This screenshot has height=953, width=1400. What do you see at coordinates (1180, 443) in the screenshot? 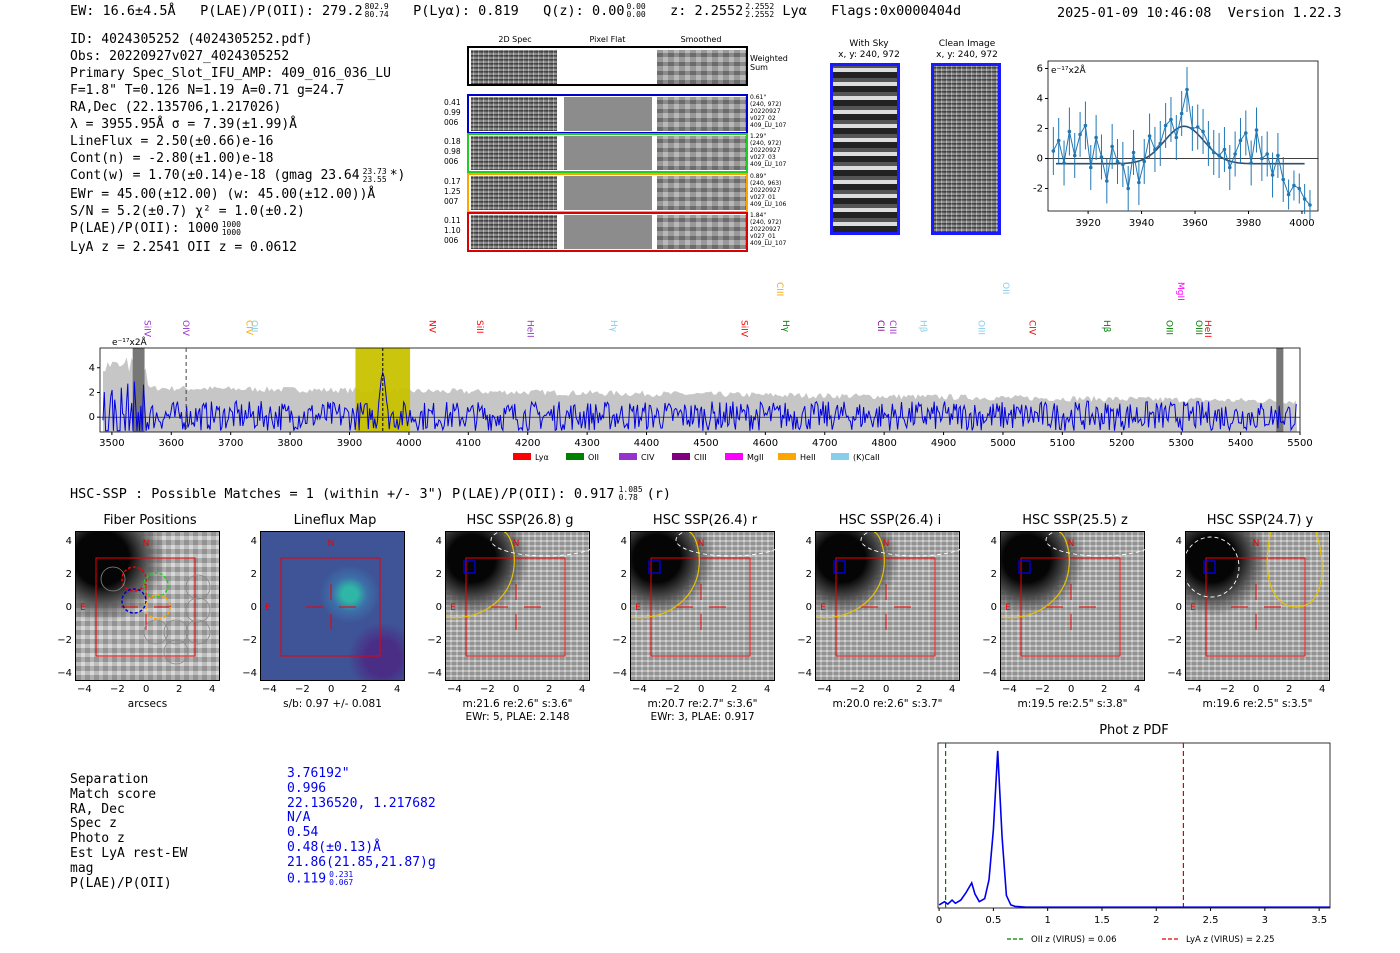
I see `full-xtick-label: 5300` at bounding box center [1180, 443].